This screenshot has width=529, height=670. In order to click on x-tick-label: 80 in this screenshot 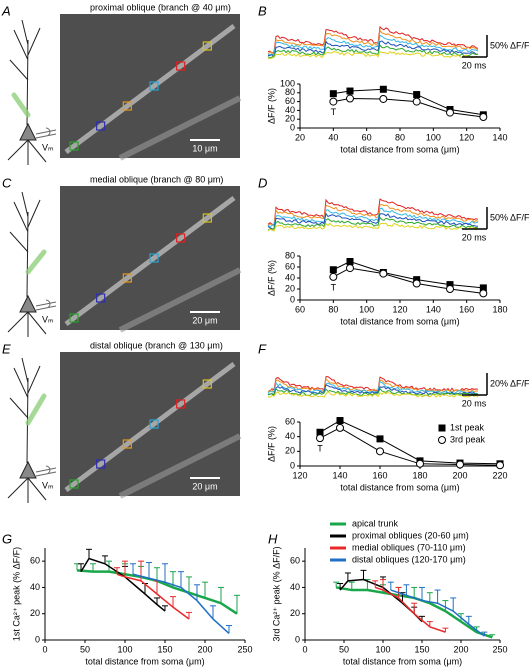, I will do `click(400, 137)`.